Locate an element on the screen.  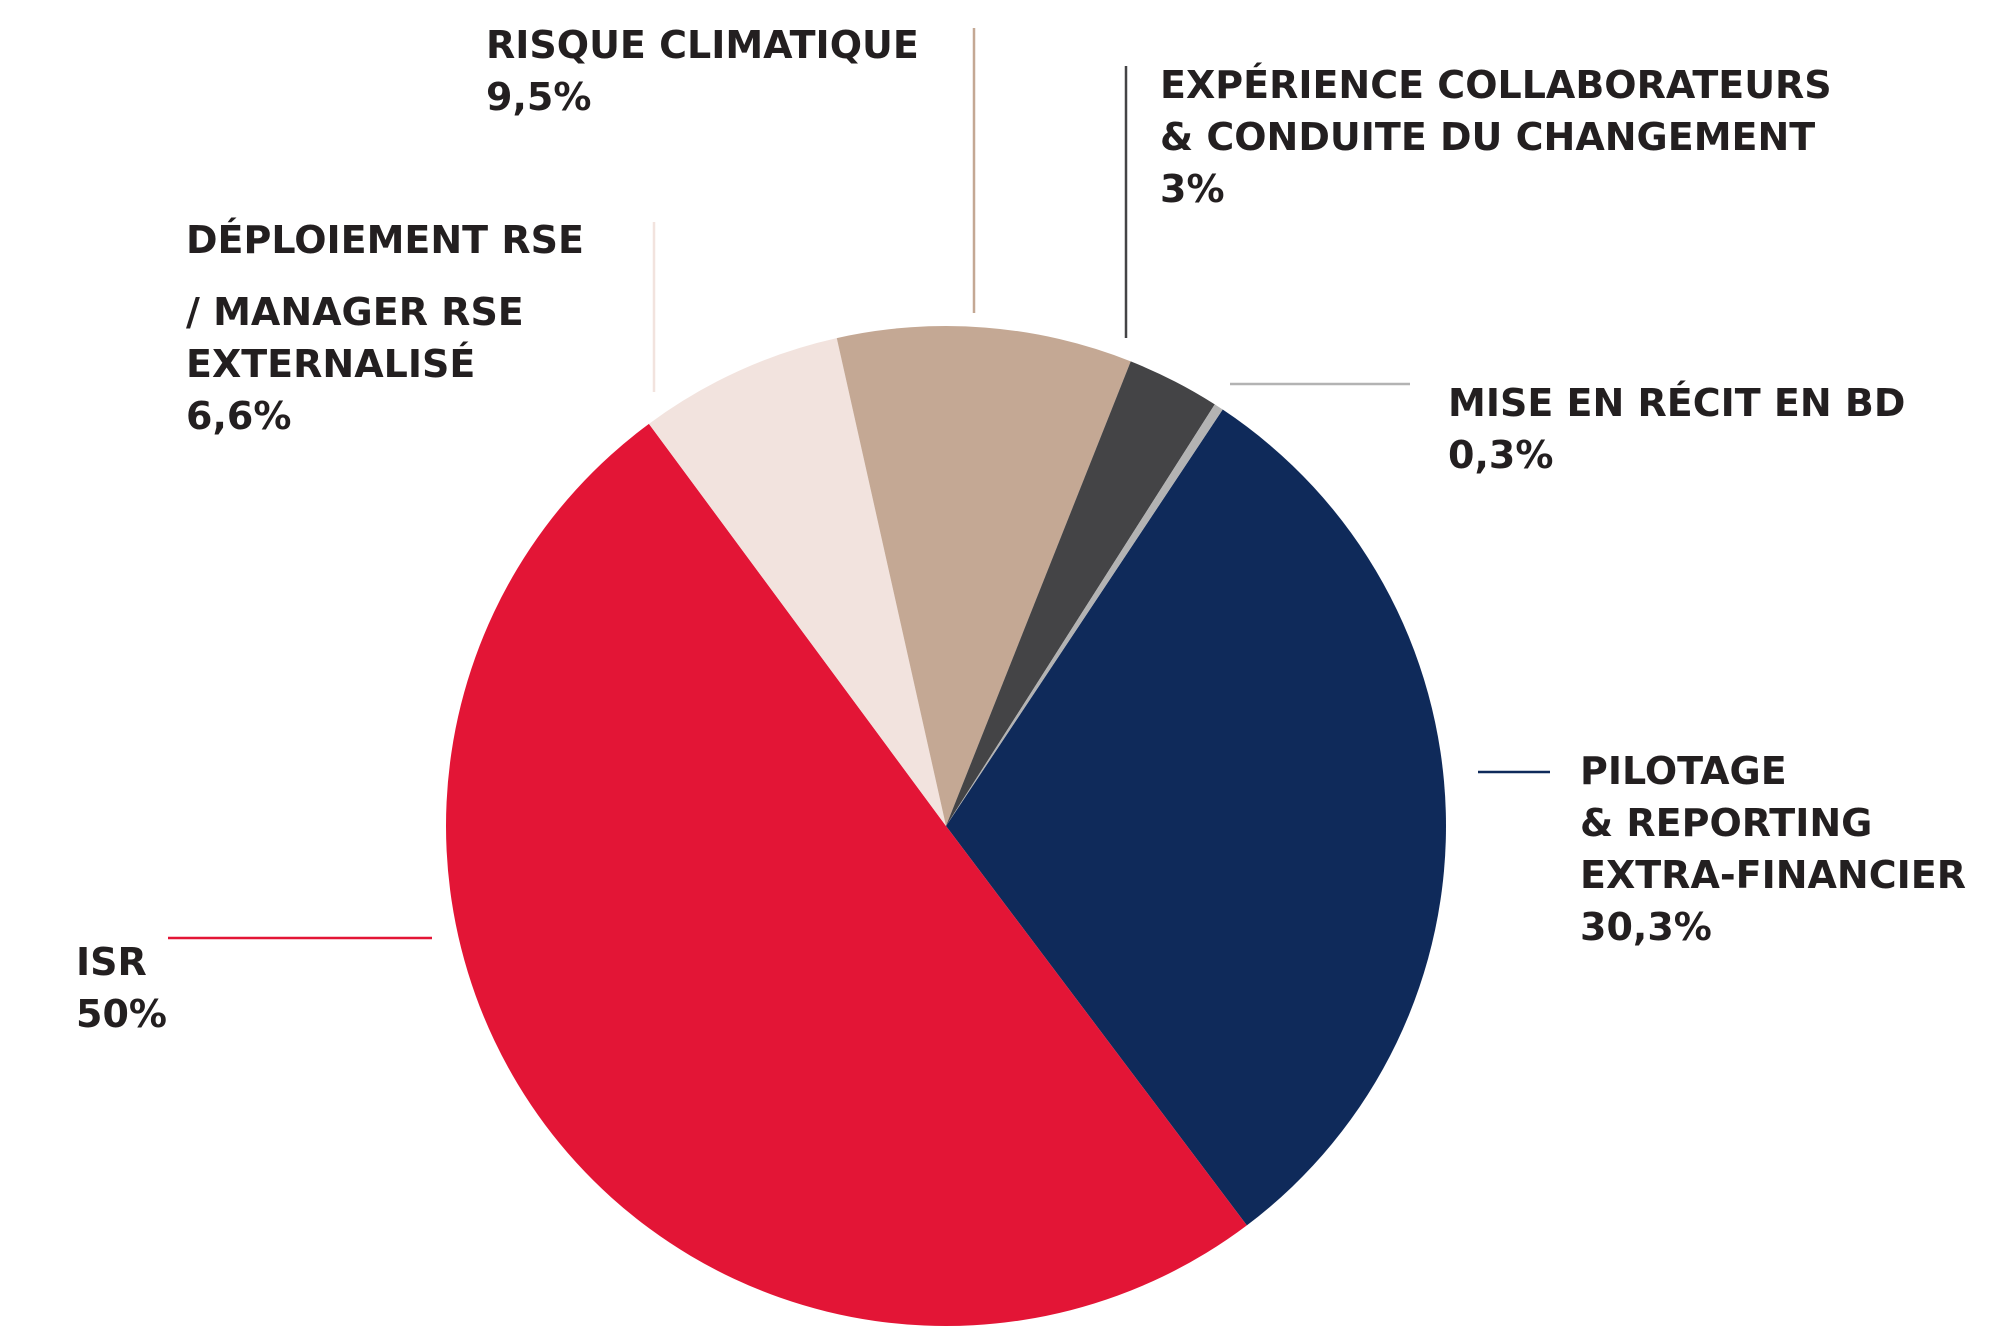
slice-label-pilotage-line-2: & REPORTING is located at coordinates (1726, 823).